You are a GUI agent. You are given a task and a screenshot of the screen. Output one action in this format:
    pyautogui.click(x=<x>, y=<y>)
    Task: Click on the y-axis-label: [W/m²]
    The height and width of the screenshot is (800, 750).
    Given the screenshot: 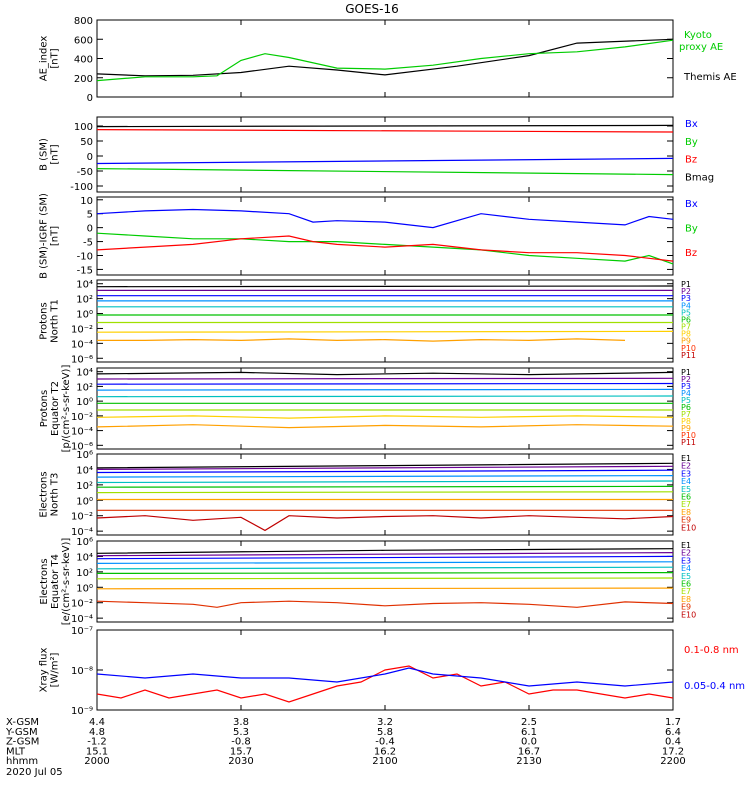 What is the action you would take?
    pyautogui.click(x=55, y=669)
    